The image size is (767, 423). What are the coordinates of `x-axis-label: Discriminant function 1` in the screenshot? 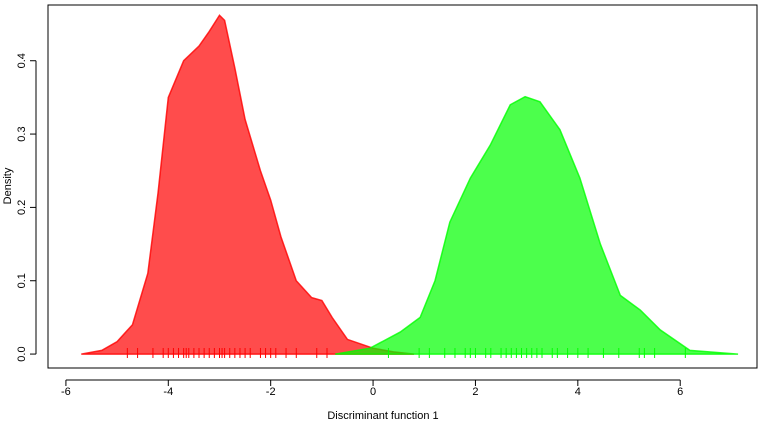 It's located at (382, 416).